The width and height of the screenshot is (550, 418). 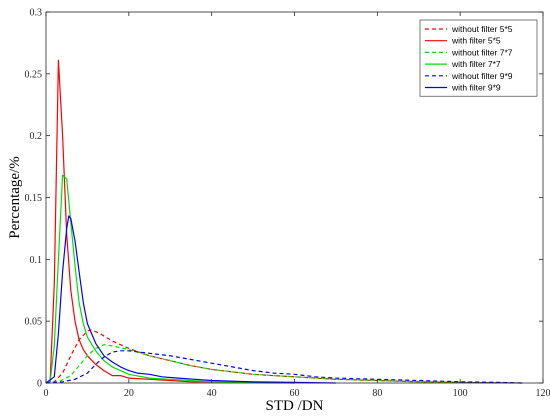 I want to click on y-tick-label: 0.1, so click(x=36, y=260).